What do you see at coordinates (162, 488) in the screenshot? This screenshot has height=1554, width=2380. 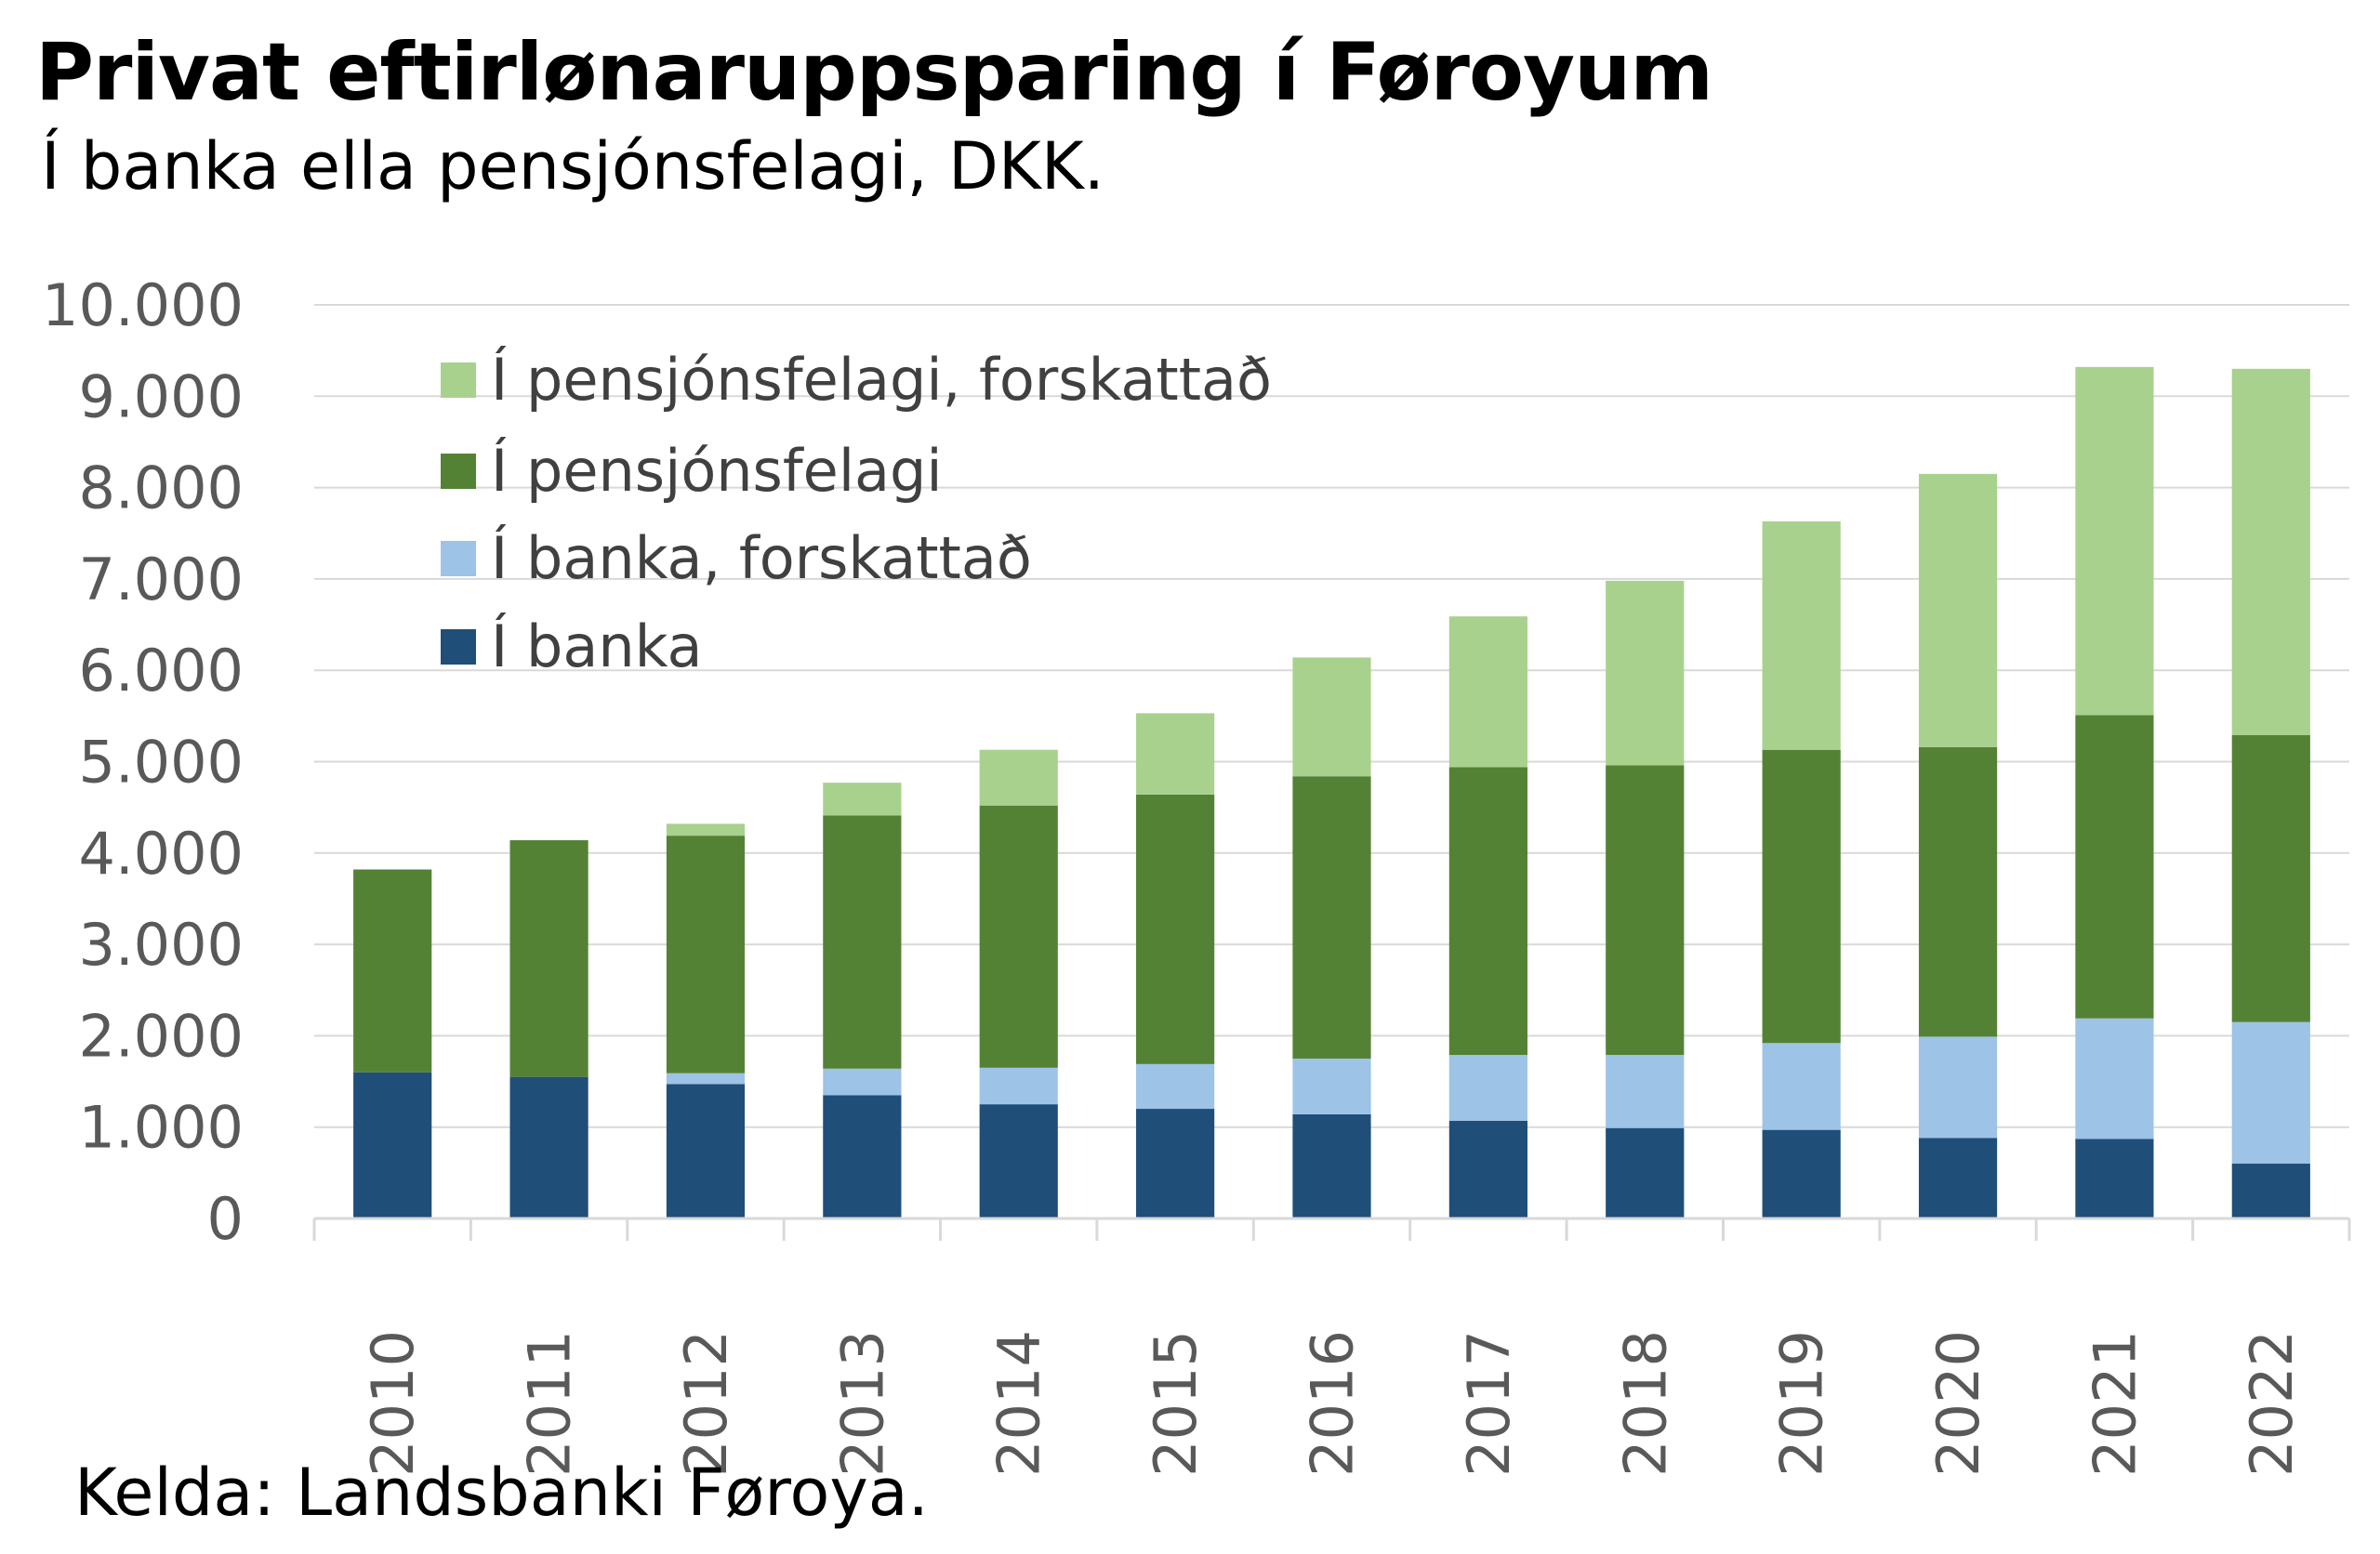 I see `y-tick-label: 8.000` at bounding box center [162, 488].